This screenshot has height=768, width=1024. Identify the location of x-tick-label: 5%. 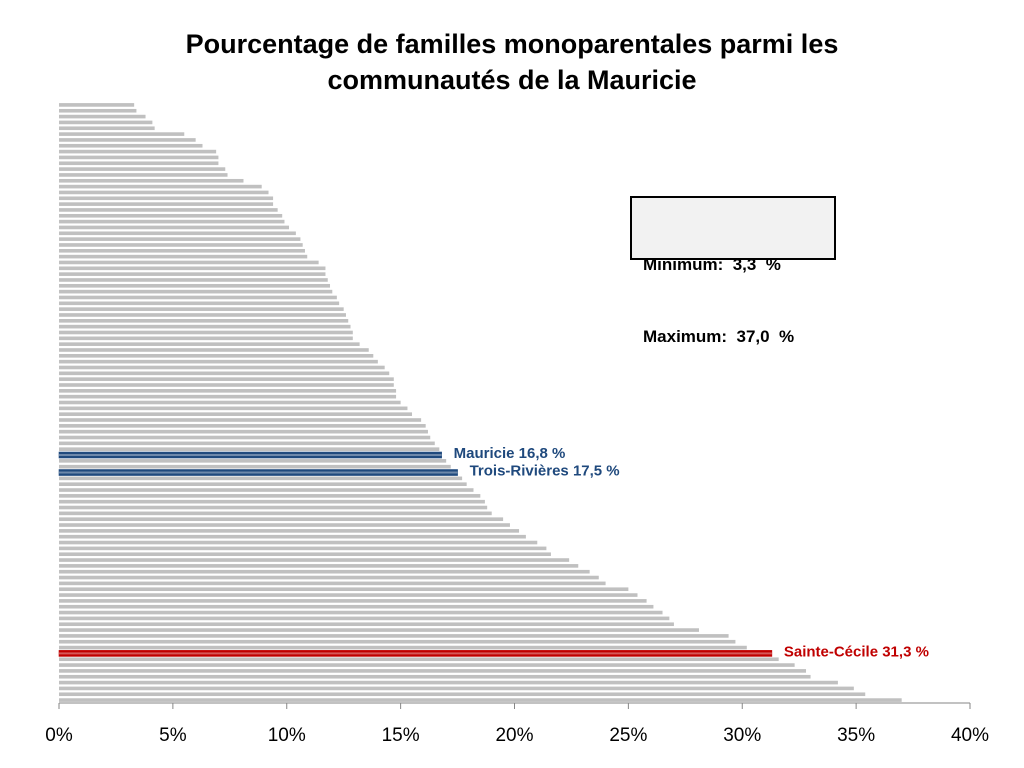
(173, 735).